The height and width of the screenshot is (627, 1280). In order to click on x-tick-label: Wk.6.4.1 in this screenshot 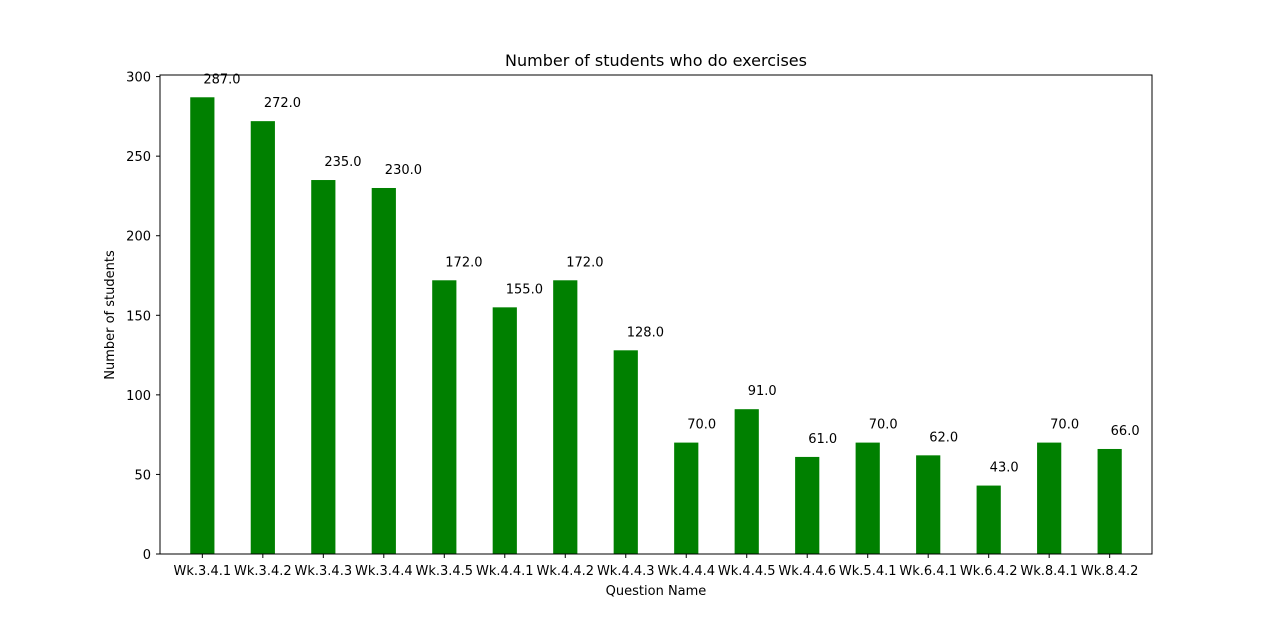, I will do `click(928, 571)`.